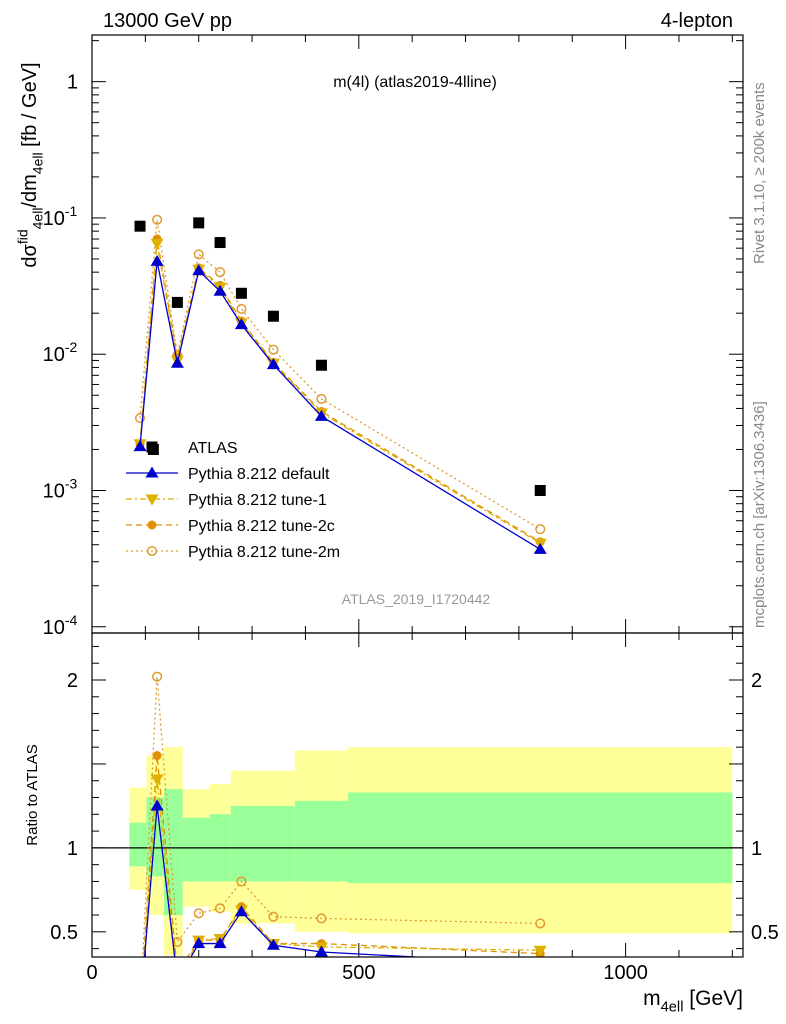  Describe the element at coordinates (259, 474) in the screenshot. I see `legend-label: Pythia 8.212 default` at that location.